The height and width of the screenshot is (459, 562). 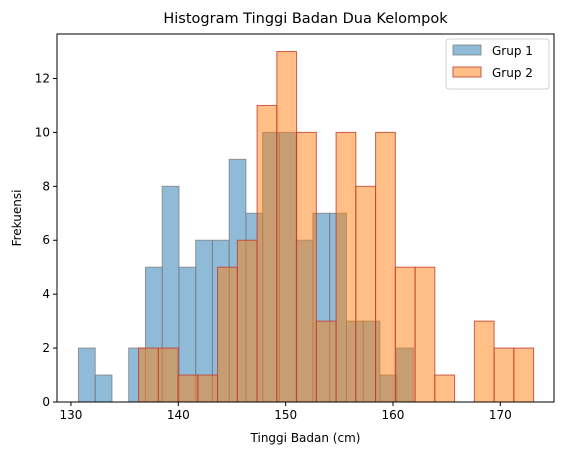 I want to click on x-tick-label: 140, so click(x=178, y=415).